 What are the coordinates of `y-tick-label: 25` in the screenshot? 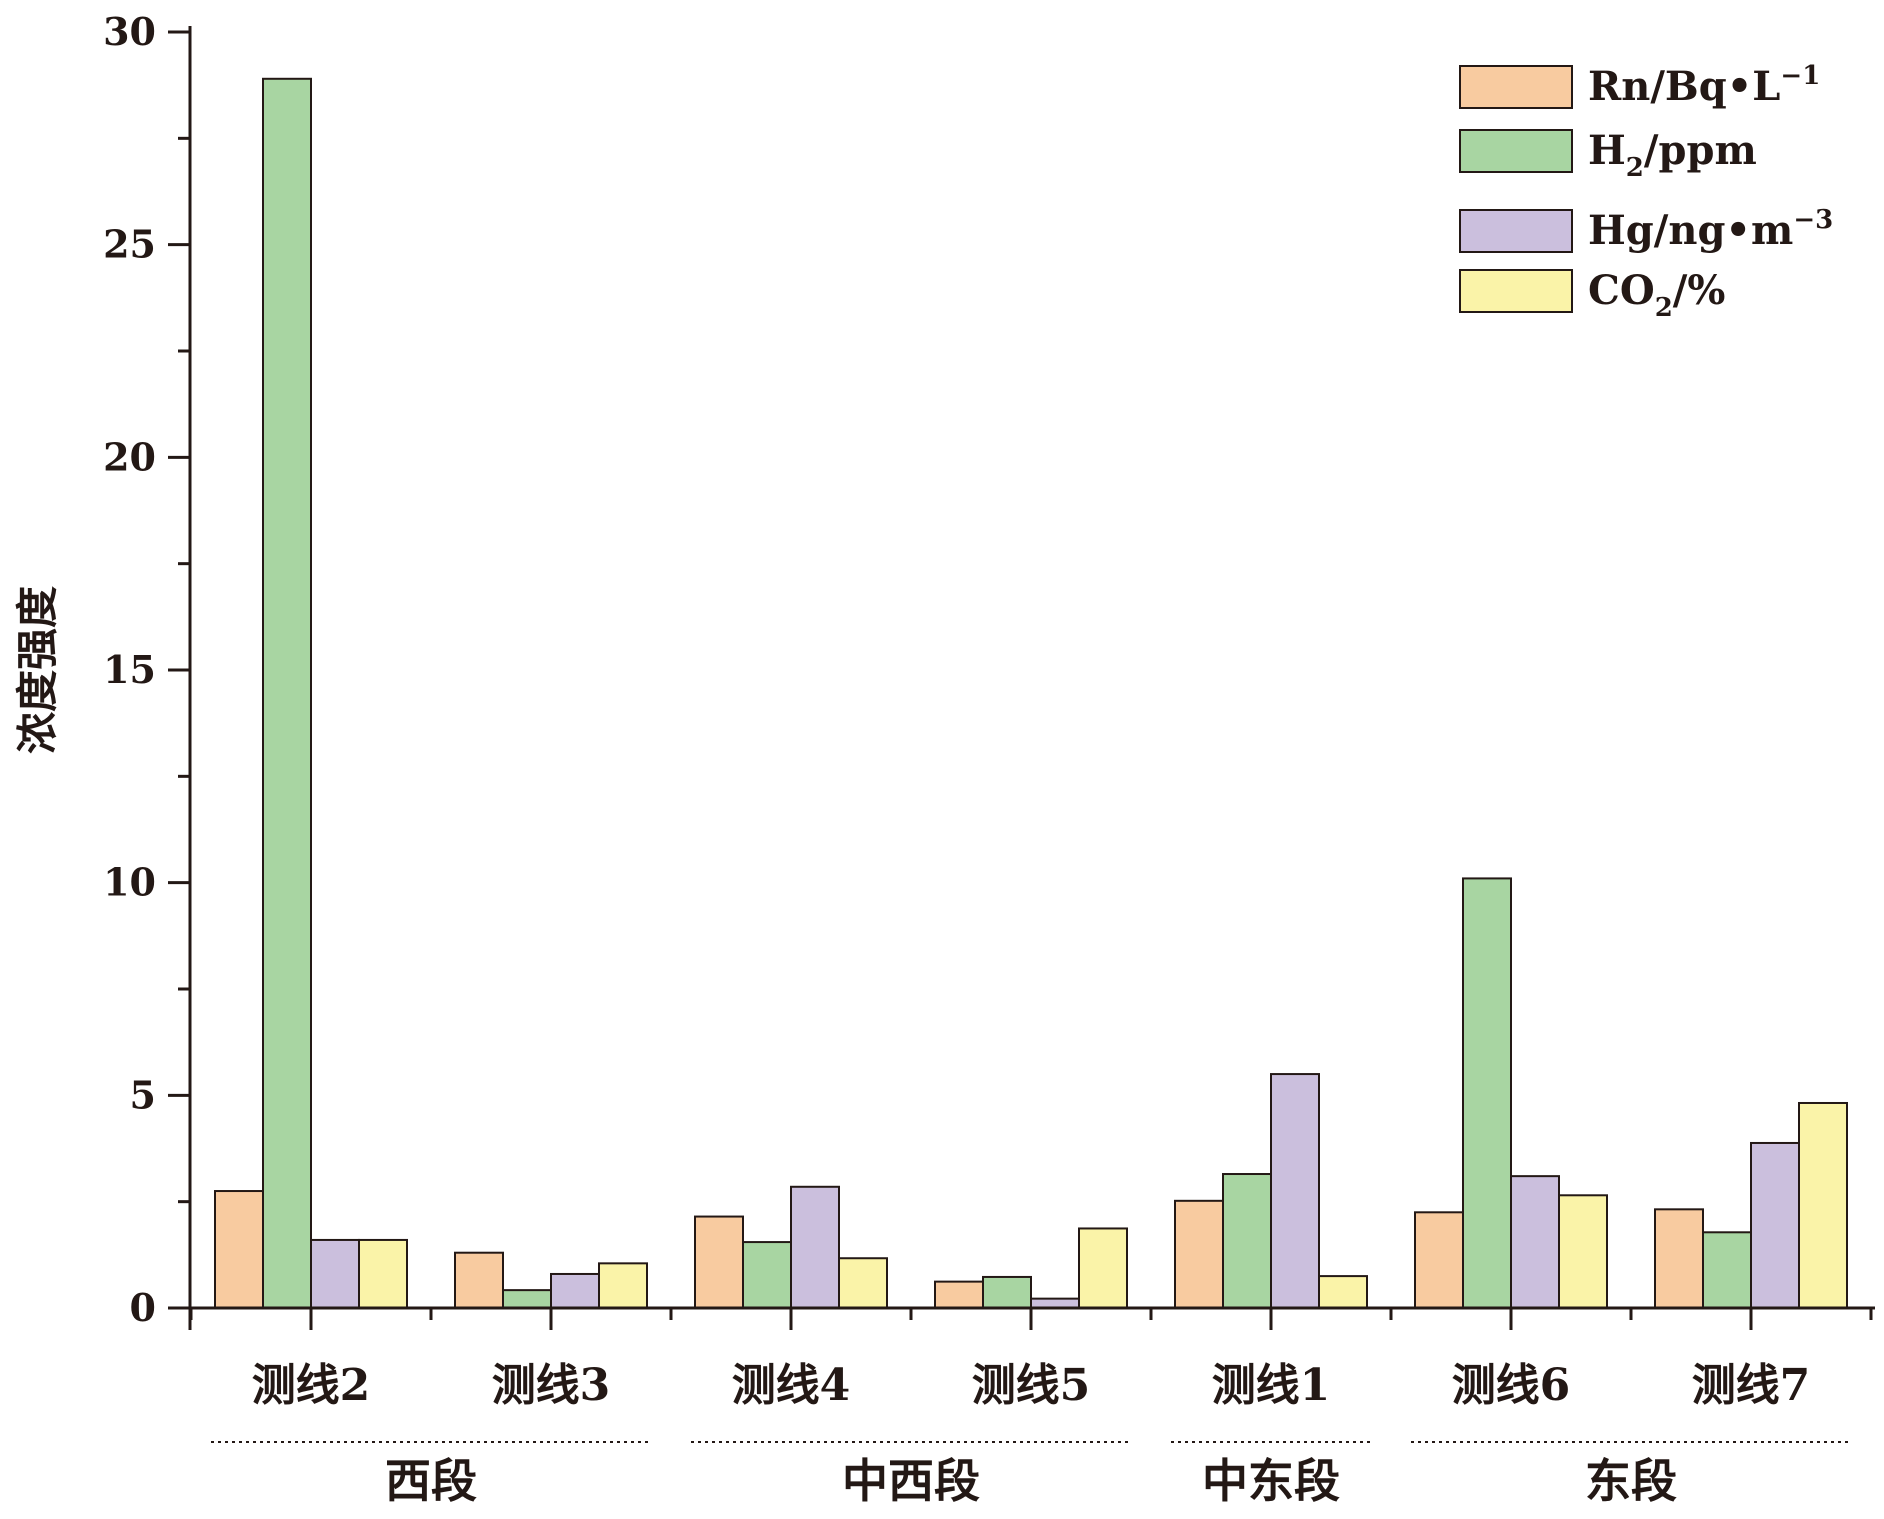 It's located at (129, 244).